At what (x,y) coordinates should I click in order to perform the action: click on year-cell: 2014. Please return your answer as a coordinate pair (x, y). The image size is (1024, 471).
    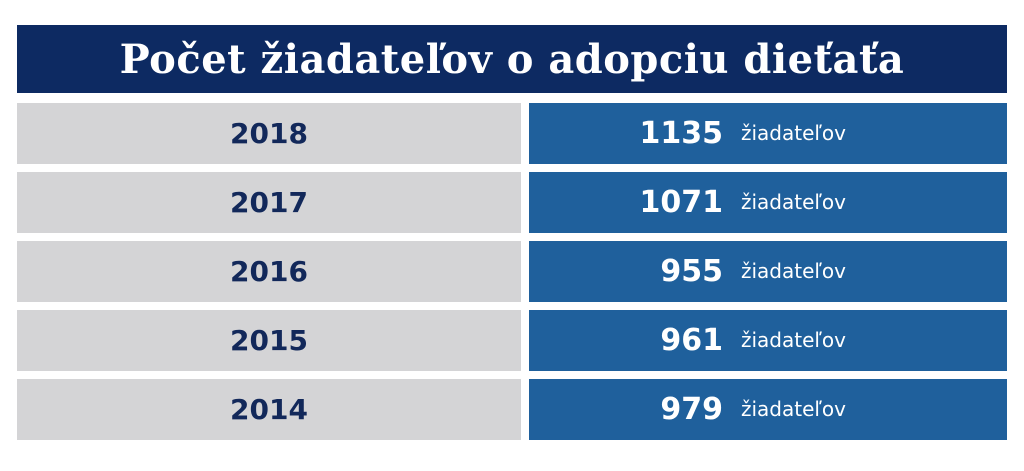
    Looking at the image, I should click on (269, 409).